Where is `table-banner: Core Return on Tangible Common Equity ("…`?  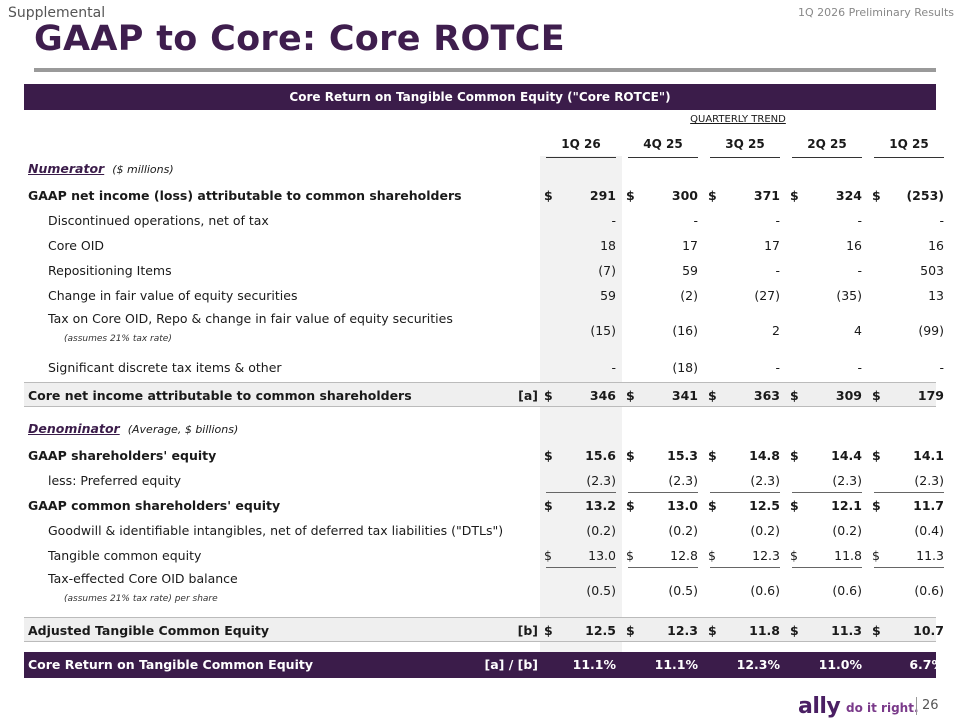
table-banner: Core Return on Tangible Common Equity ("… is located at coordinates (480, 97).